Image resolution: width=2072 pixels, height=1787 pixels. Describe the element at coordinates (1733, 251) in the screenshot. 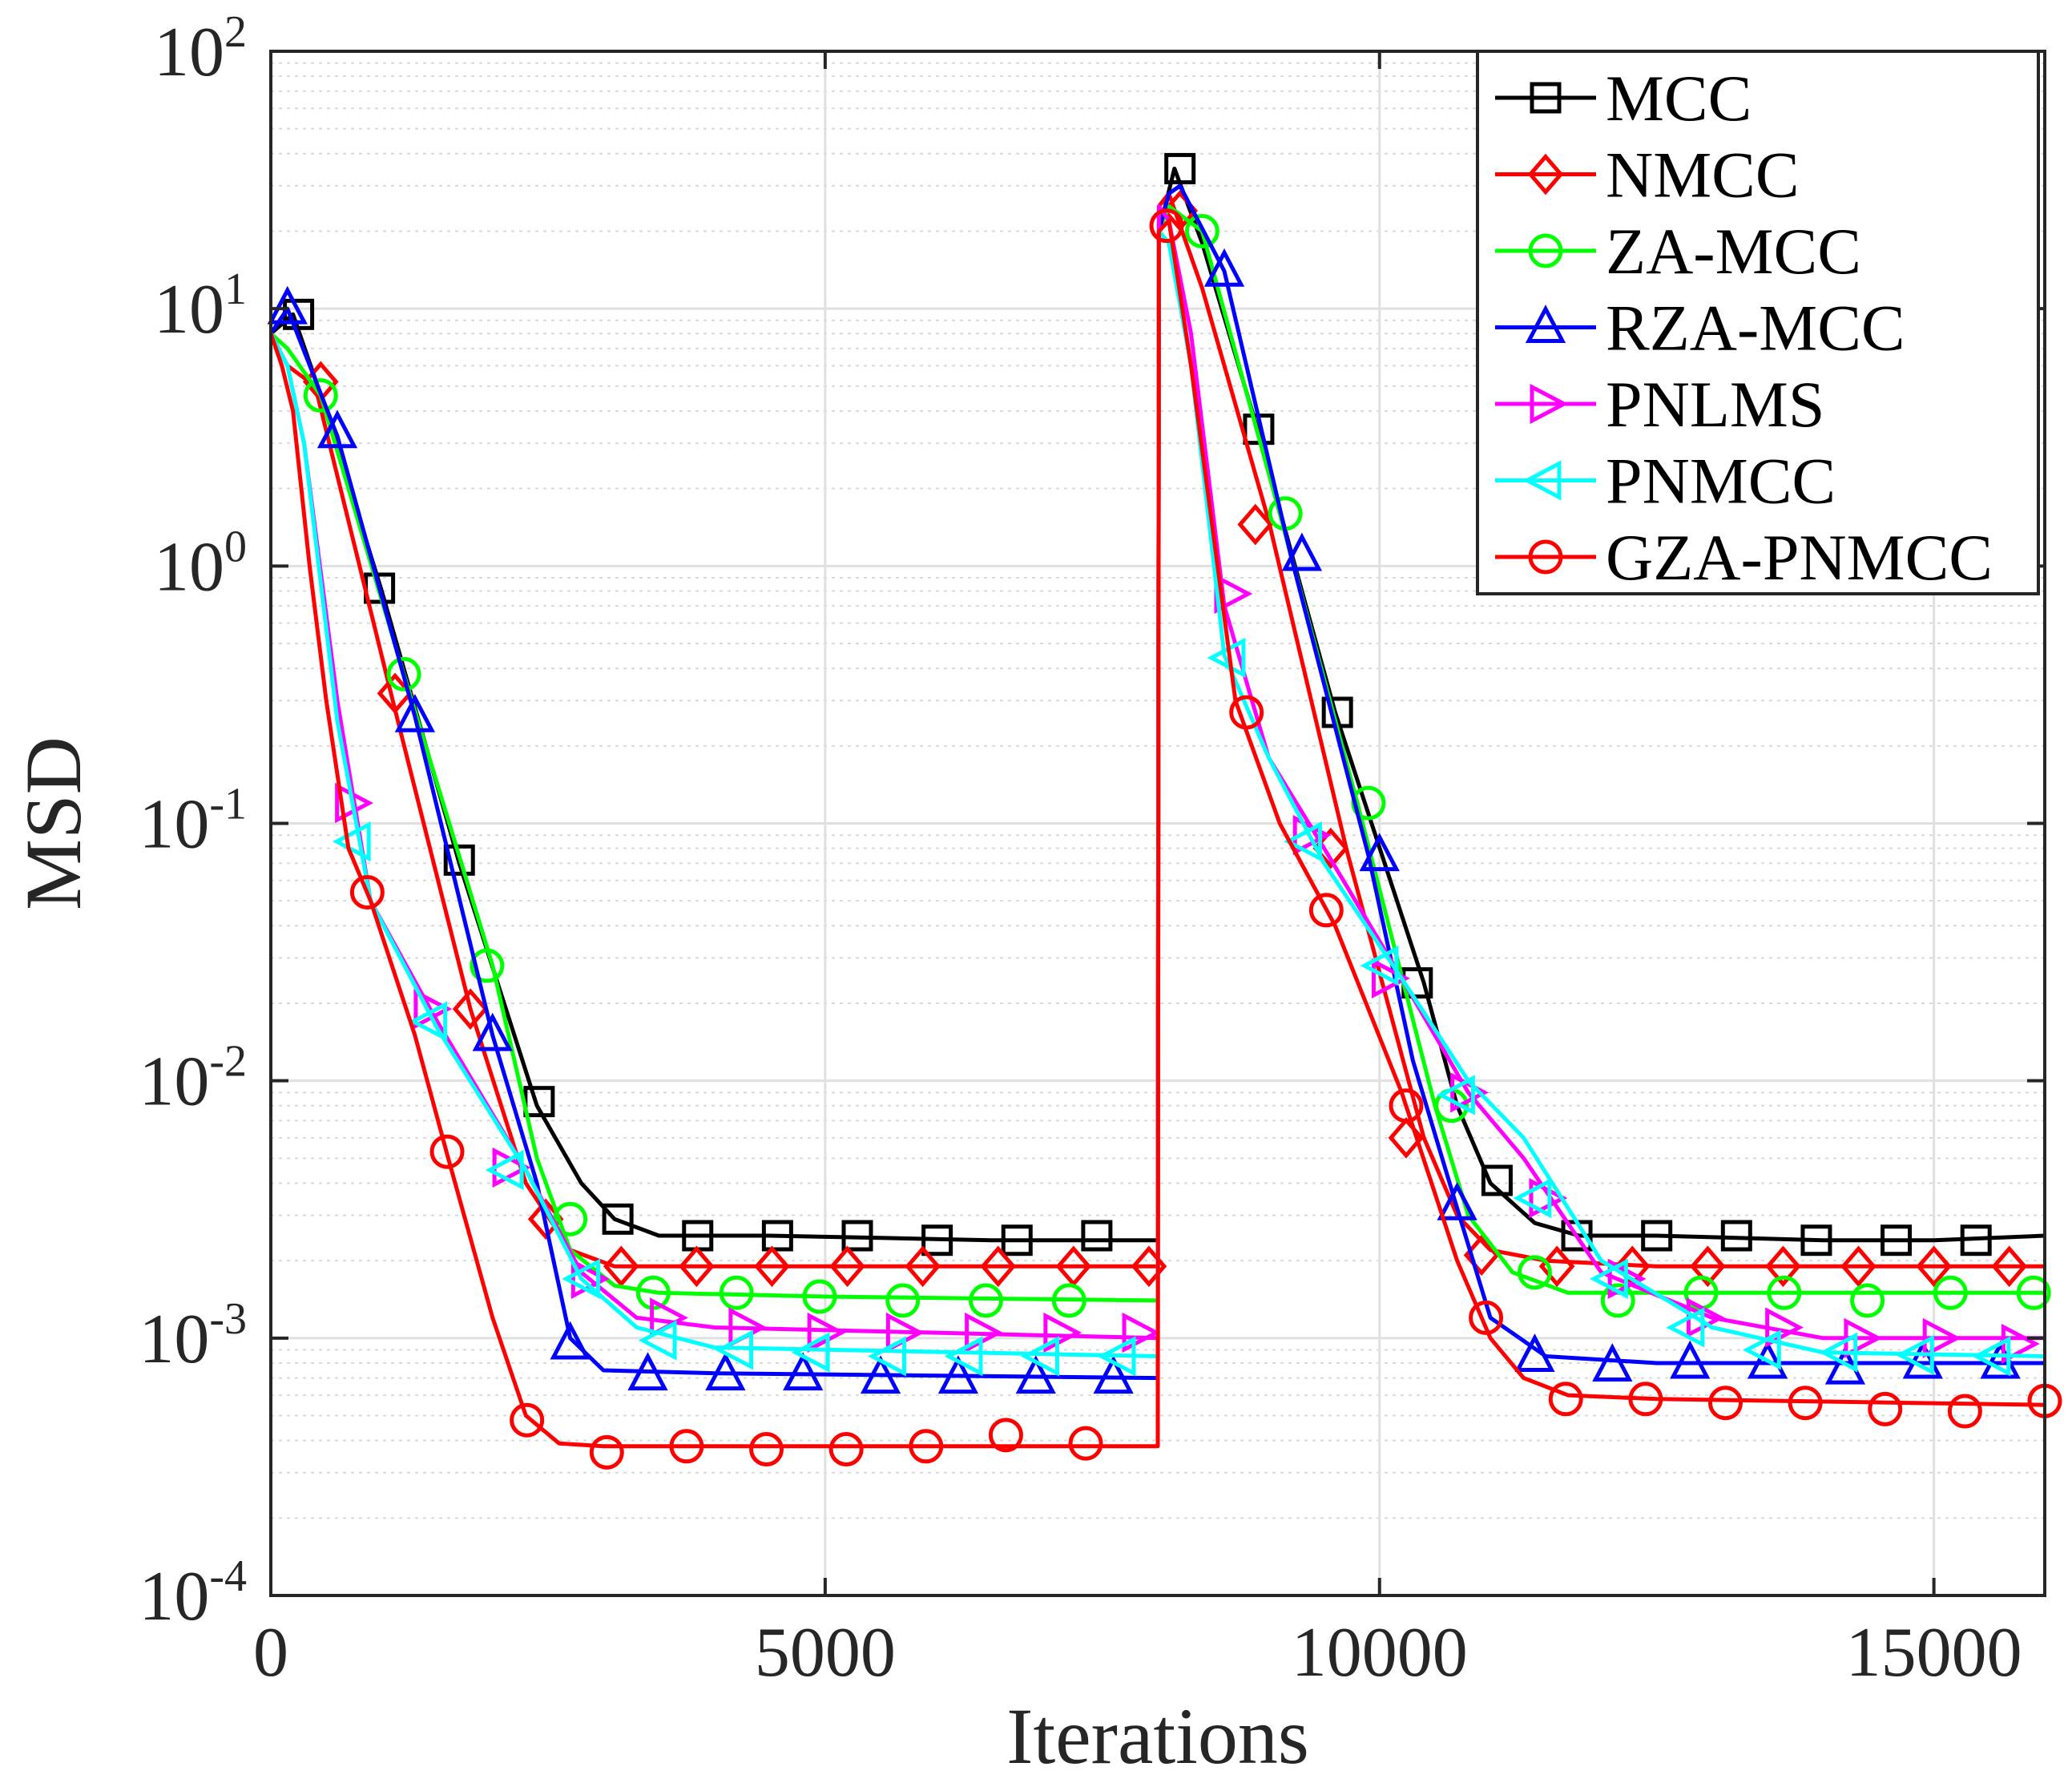

I see `legend-label: ZA-MCC` at that location.